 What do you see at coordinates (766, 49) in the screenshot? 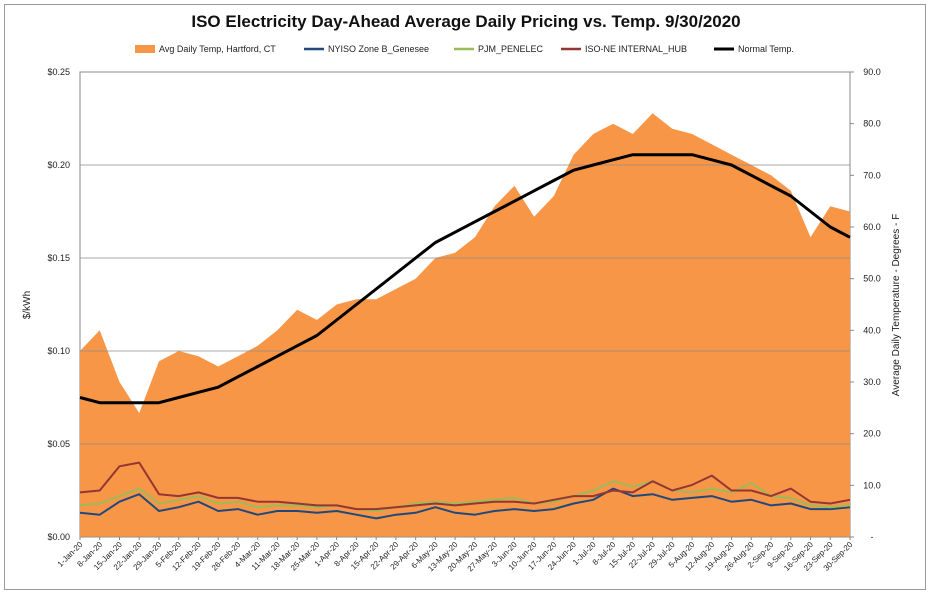
I see `legend-label: Normal Temp.` at bounding box center [766, 49].